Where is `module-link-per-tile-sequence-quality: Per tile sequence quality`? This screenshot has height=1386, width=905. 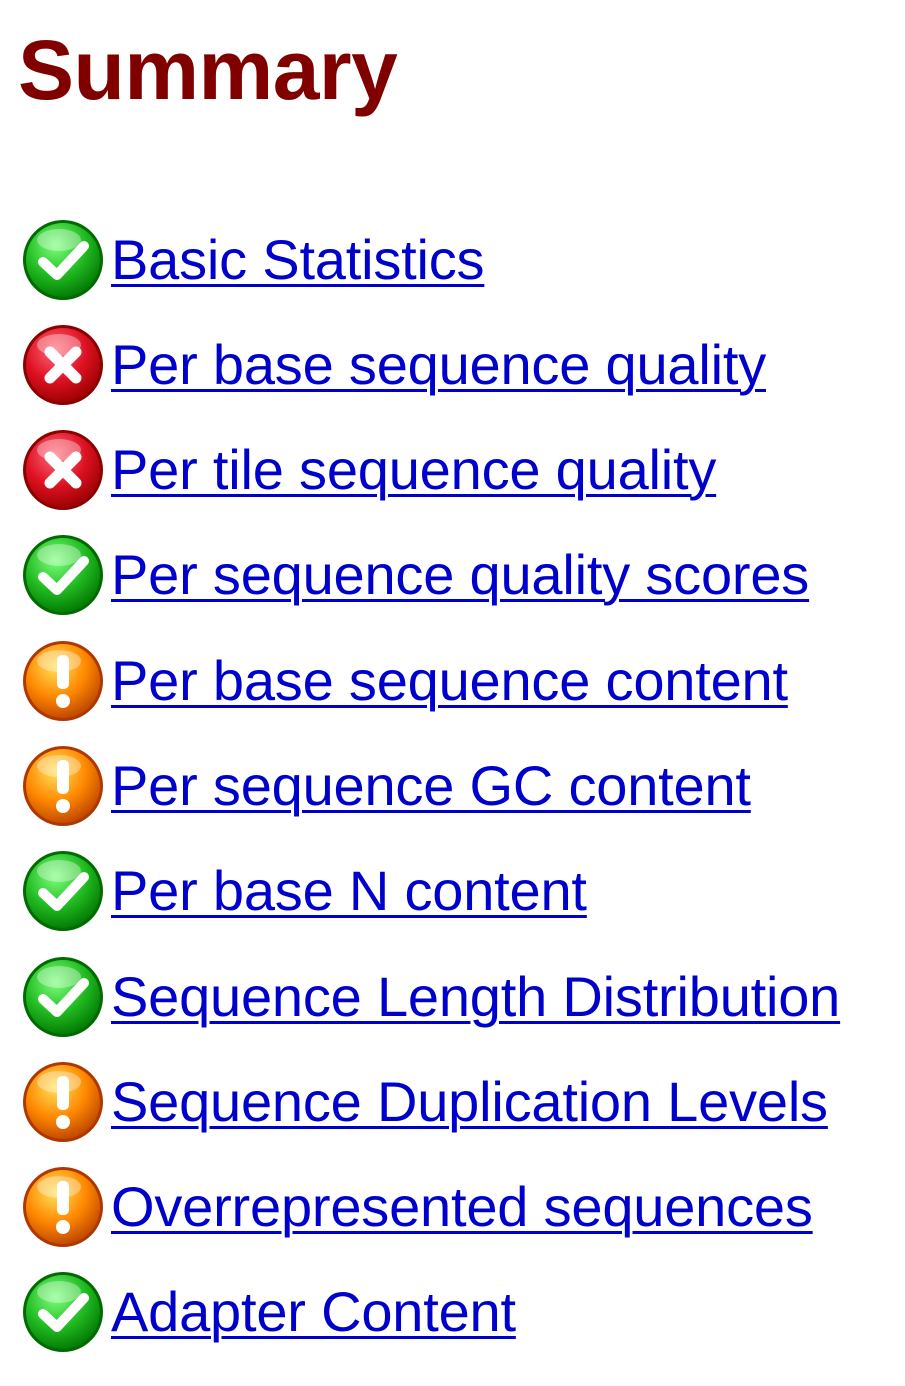 module-link-per-tile-sequence-quality: Per tile sequence quality is located at coordinates (414, 469).